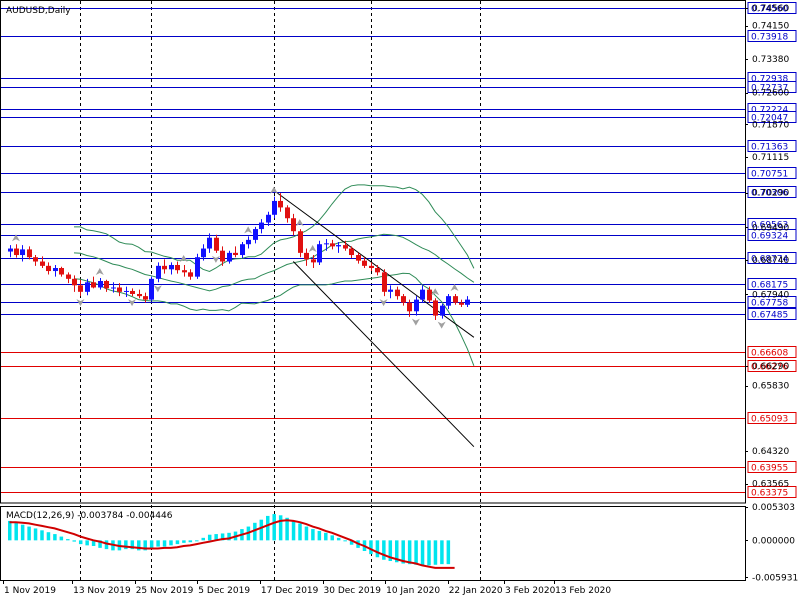 This screenshot has height=600, width=800. Describe the element at coordinates (773, 541) in the screenshot. I see `macd-tick-label: 0.000000` at that location.